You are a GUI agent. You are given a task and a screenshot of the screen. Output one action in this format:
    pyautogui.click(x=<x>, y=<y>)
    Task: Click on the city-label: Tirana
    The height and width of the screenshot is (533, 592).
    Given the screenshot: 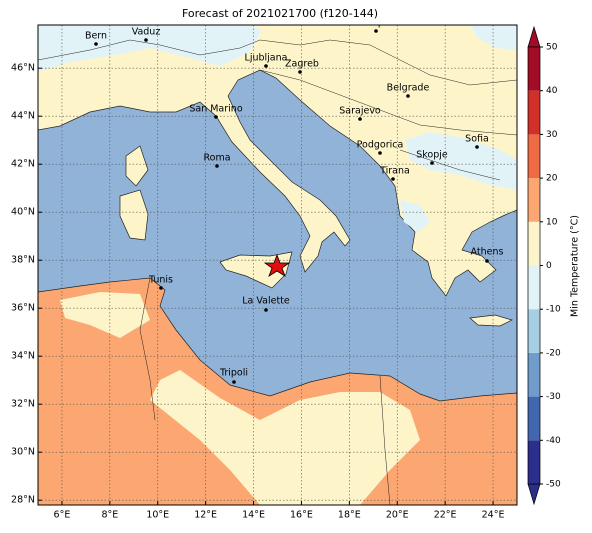 What is the action you would take?
    pyautogui.click(x=394, y=171)
    